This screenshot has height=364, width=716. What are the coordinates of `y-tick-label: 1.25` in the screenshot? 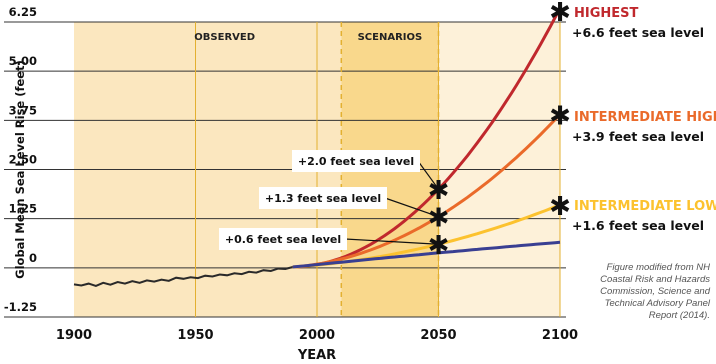 It's located at (23, 209).